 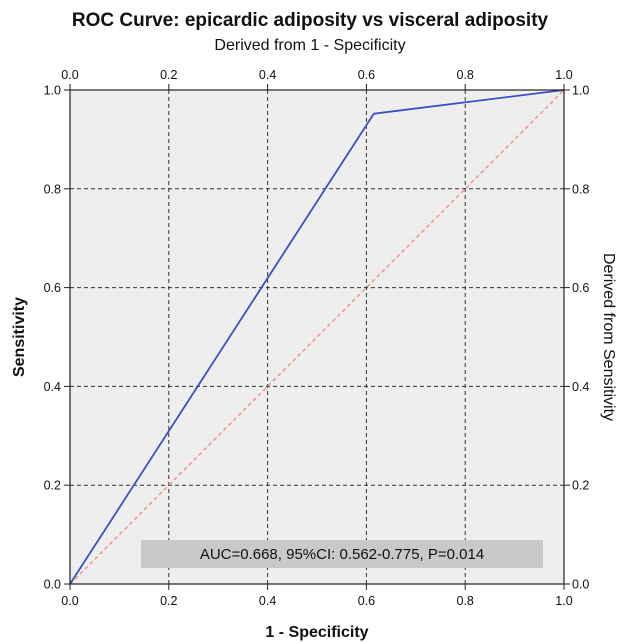 I want to click on x-tick-label-bottom: 0.6, so click(x=366, y=601).